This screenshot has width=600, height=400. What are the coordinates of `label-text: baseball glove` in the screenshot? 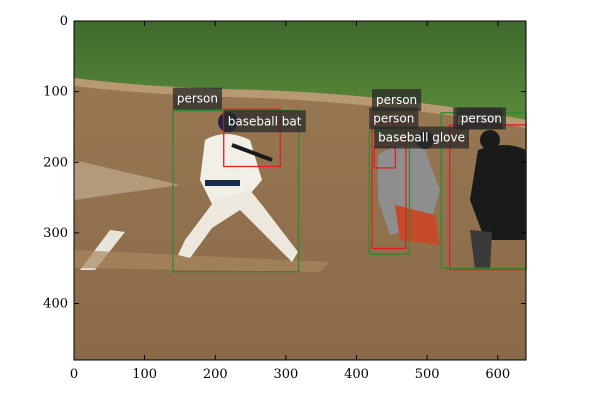 It's located at (421, 138).